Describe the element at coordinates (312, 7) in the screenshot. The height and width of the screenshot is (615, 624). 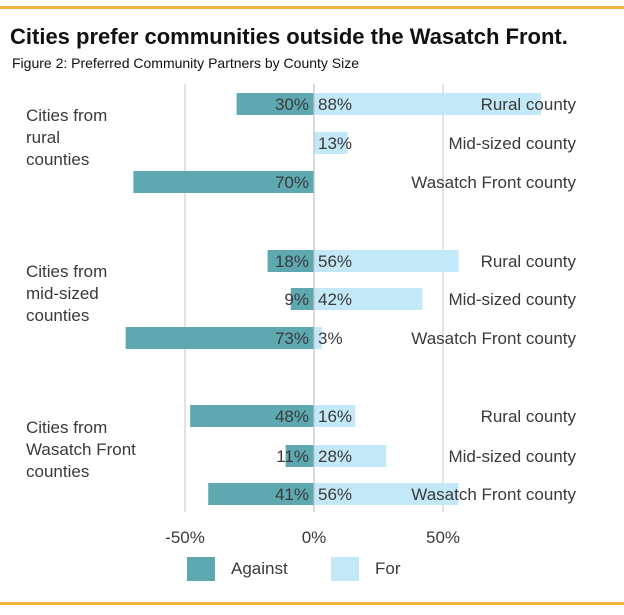
I see `top-rule` at that location.